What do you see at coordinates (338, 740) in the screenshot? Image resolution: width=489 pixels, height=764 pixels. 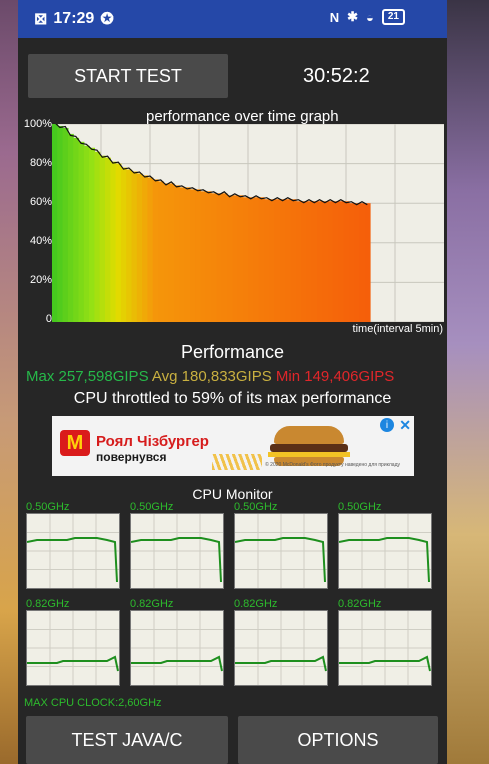 I see `options-button: OPTIONS` at bounding box center [338, 740].